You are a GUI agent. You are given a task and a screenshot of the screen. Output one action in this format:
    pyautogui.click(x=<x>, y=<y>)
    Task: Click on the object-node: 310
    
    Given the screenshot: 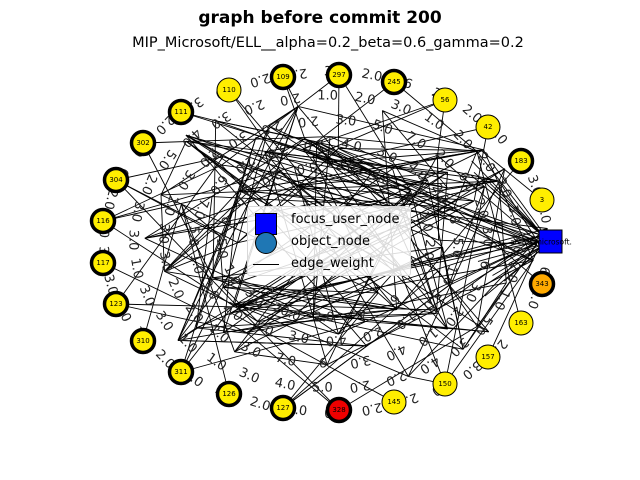 What is the action you would take?
    pyautogui.click(x=143, y=341)
    